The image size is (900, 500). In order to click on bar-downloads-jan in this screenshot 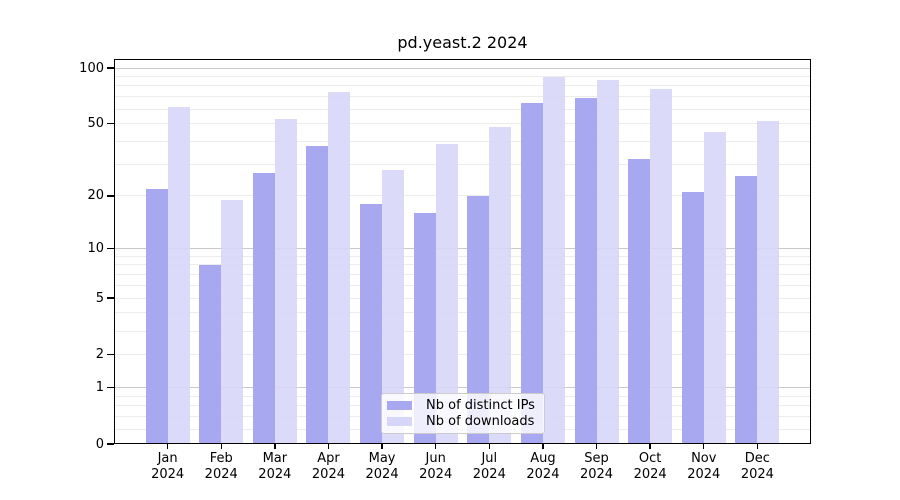, I will do `click(178, 275)`.